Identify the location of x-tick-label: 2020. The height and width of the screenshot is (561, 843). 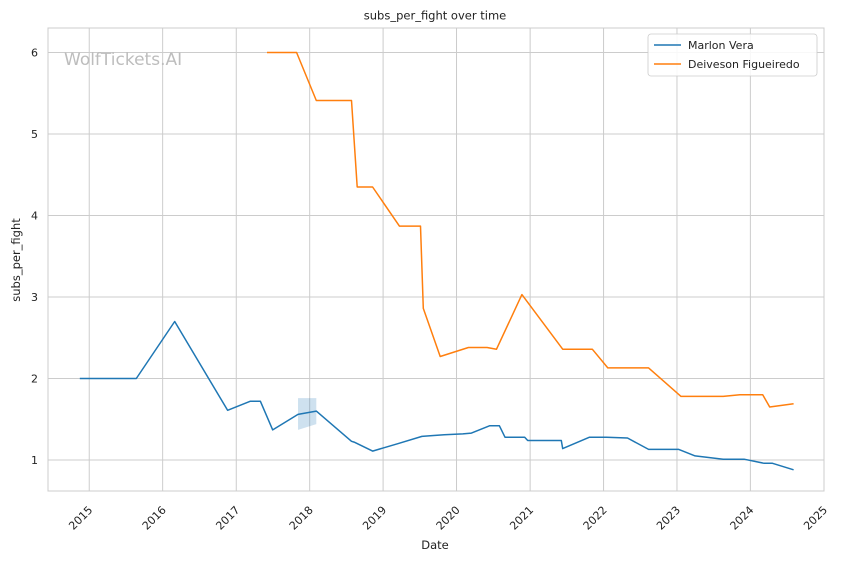
(448, 518).